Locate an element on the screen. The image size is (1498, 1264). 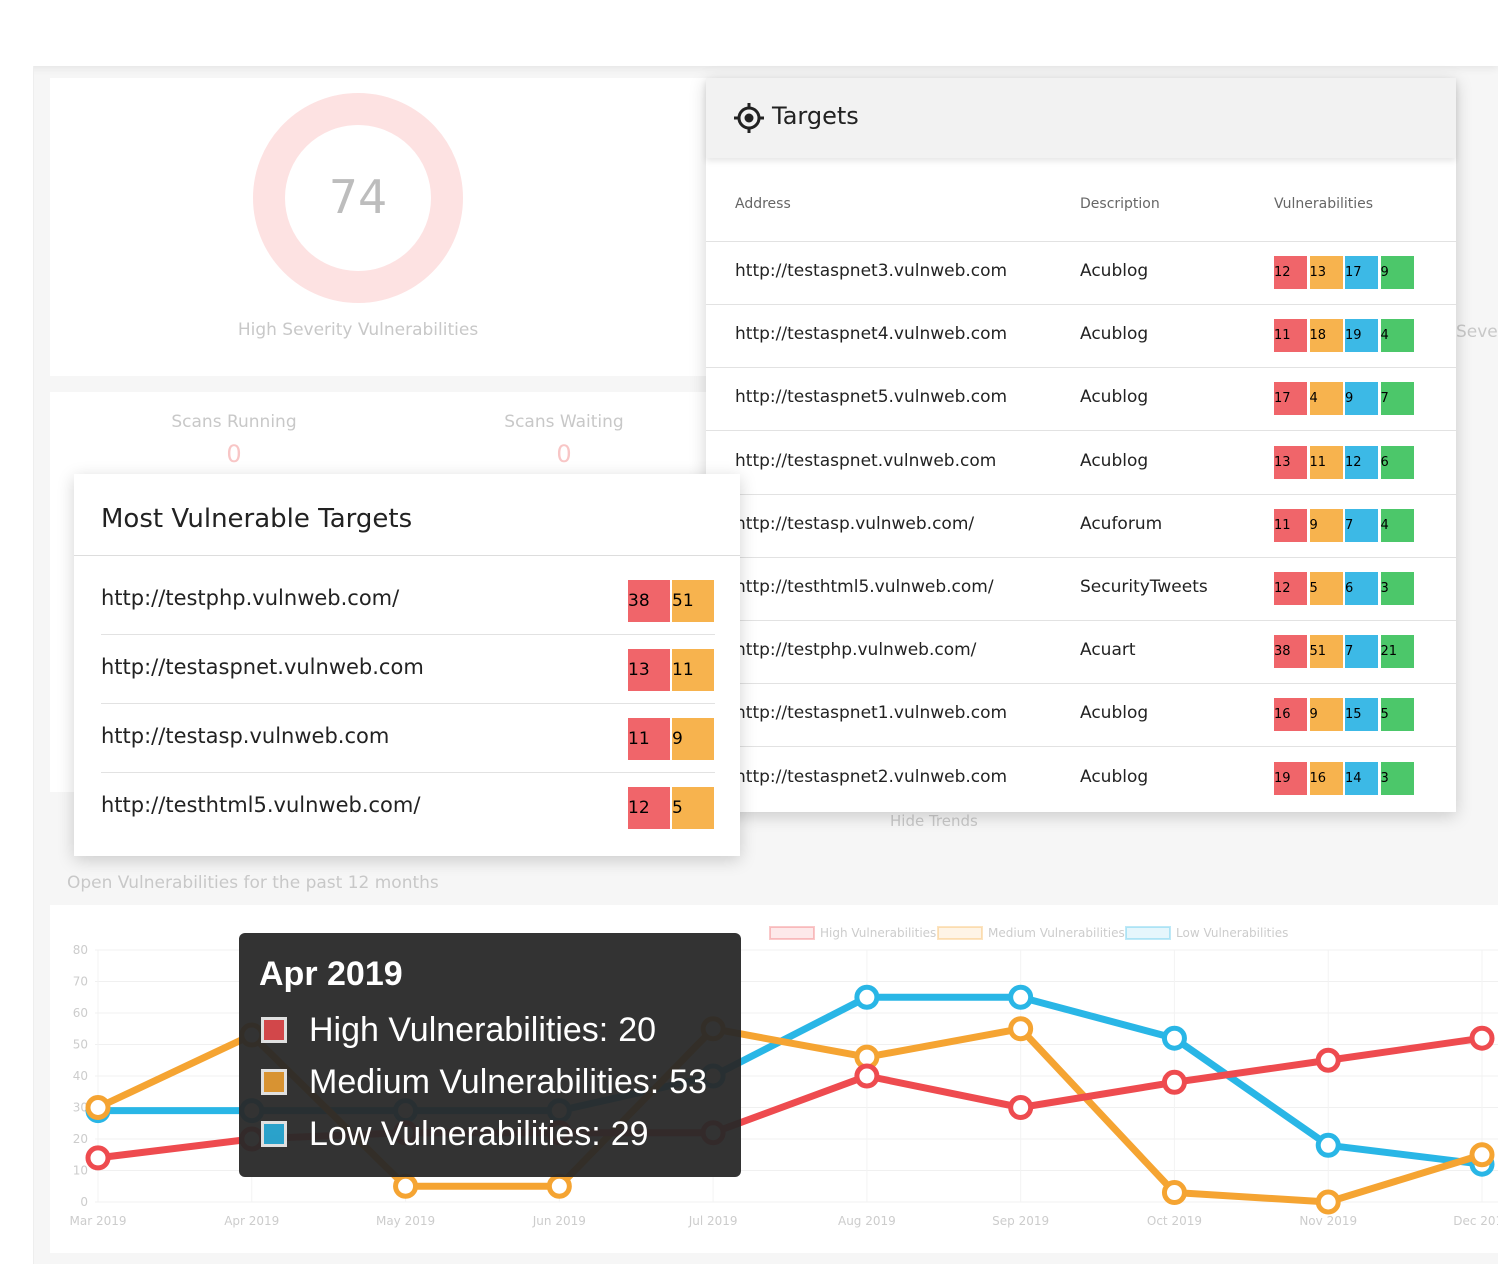
y-tick-label: 60 is located at coordinates (80, 1013).